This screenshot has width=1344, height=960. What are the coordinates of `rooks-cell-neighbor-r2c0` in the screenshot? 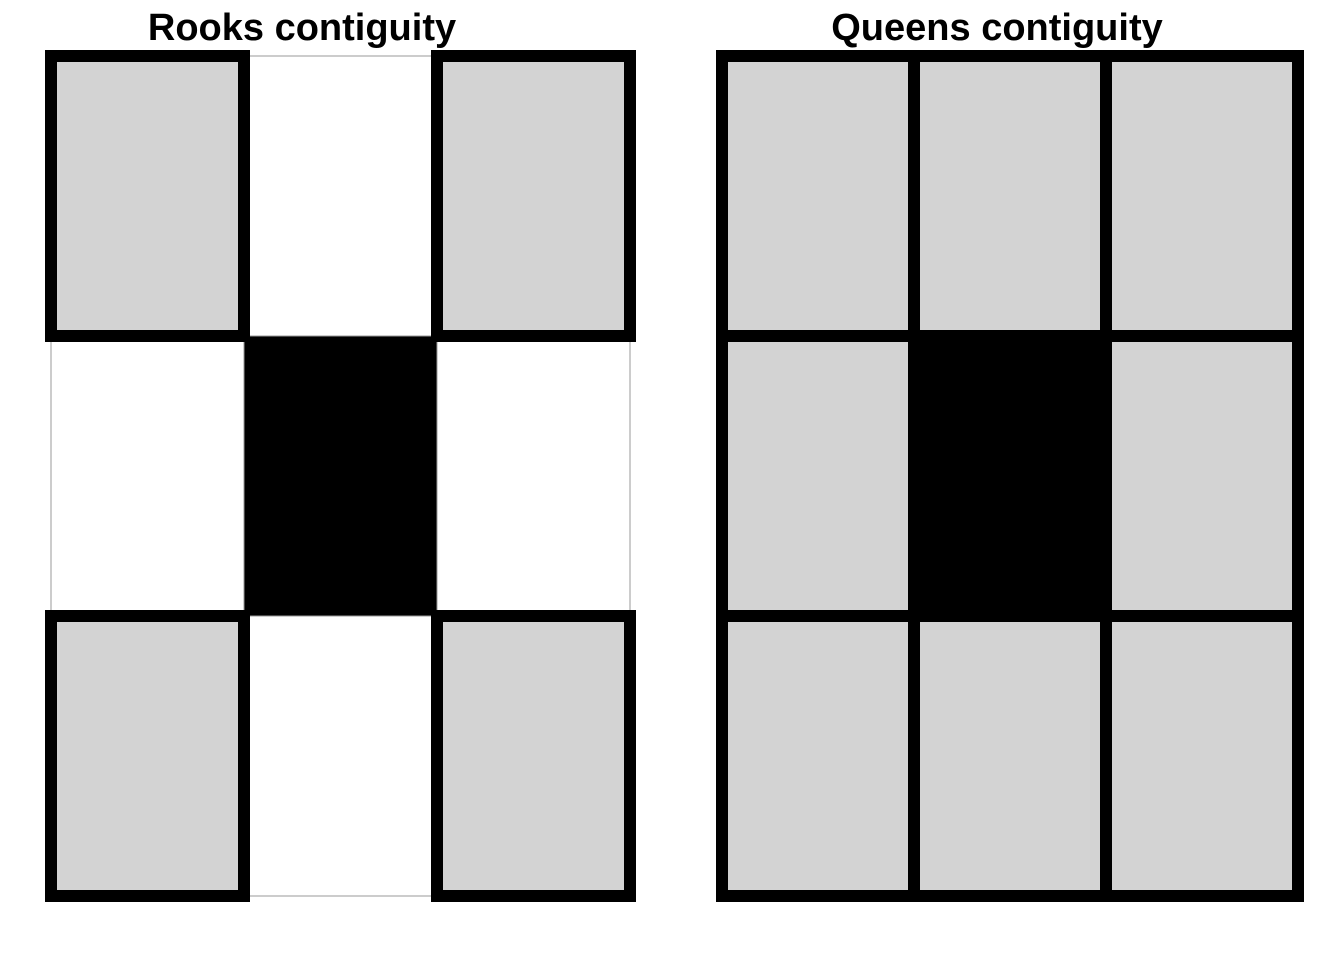 It's located at (147, 756).